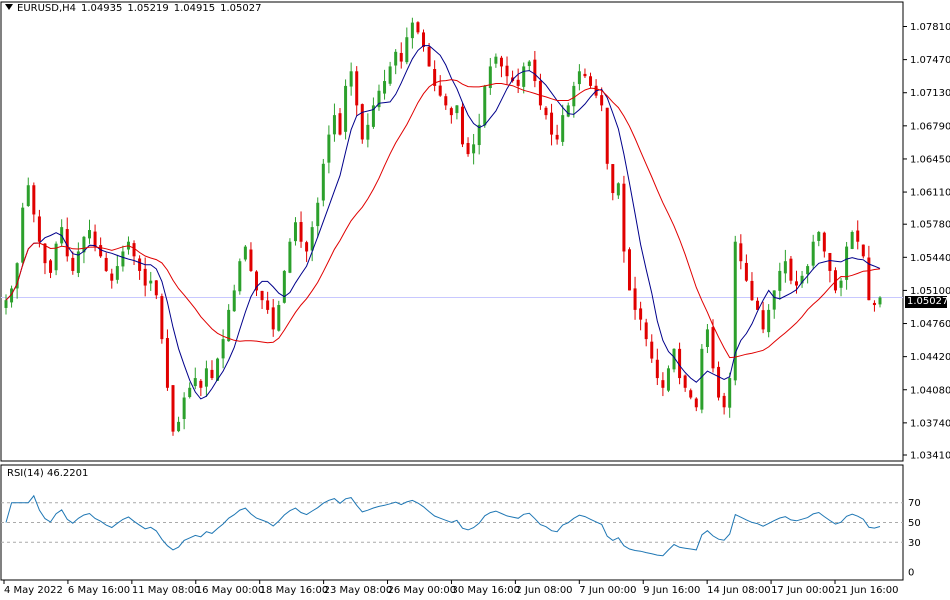 Image resolution: width=950 pixels, height=600 pixels. What do you see at coordinates (47, 8) in the screenshot?
I see `symbol-label: EURUSD,H4` at bounding box center [47, 8].